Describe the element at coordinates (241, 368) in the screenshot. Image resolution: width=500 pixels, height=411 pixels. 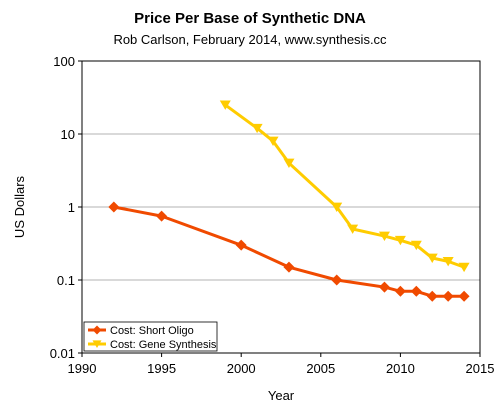
I see `x-tick-label: 2000` at that location.